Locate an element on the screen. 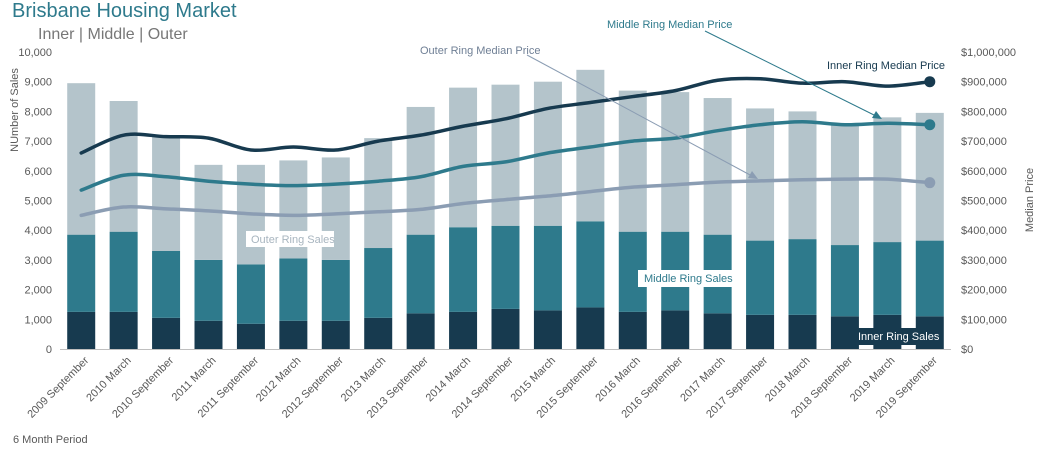 The height and width of the screenshot is (452, 1041). x-period-footer: 6 Month Period is located at coordinates (50, 440).